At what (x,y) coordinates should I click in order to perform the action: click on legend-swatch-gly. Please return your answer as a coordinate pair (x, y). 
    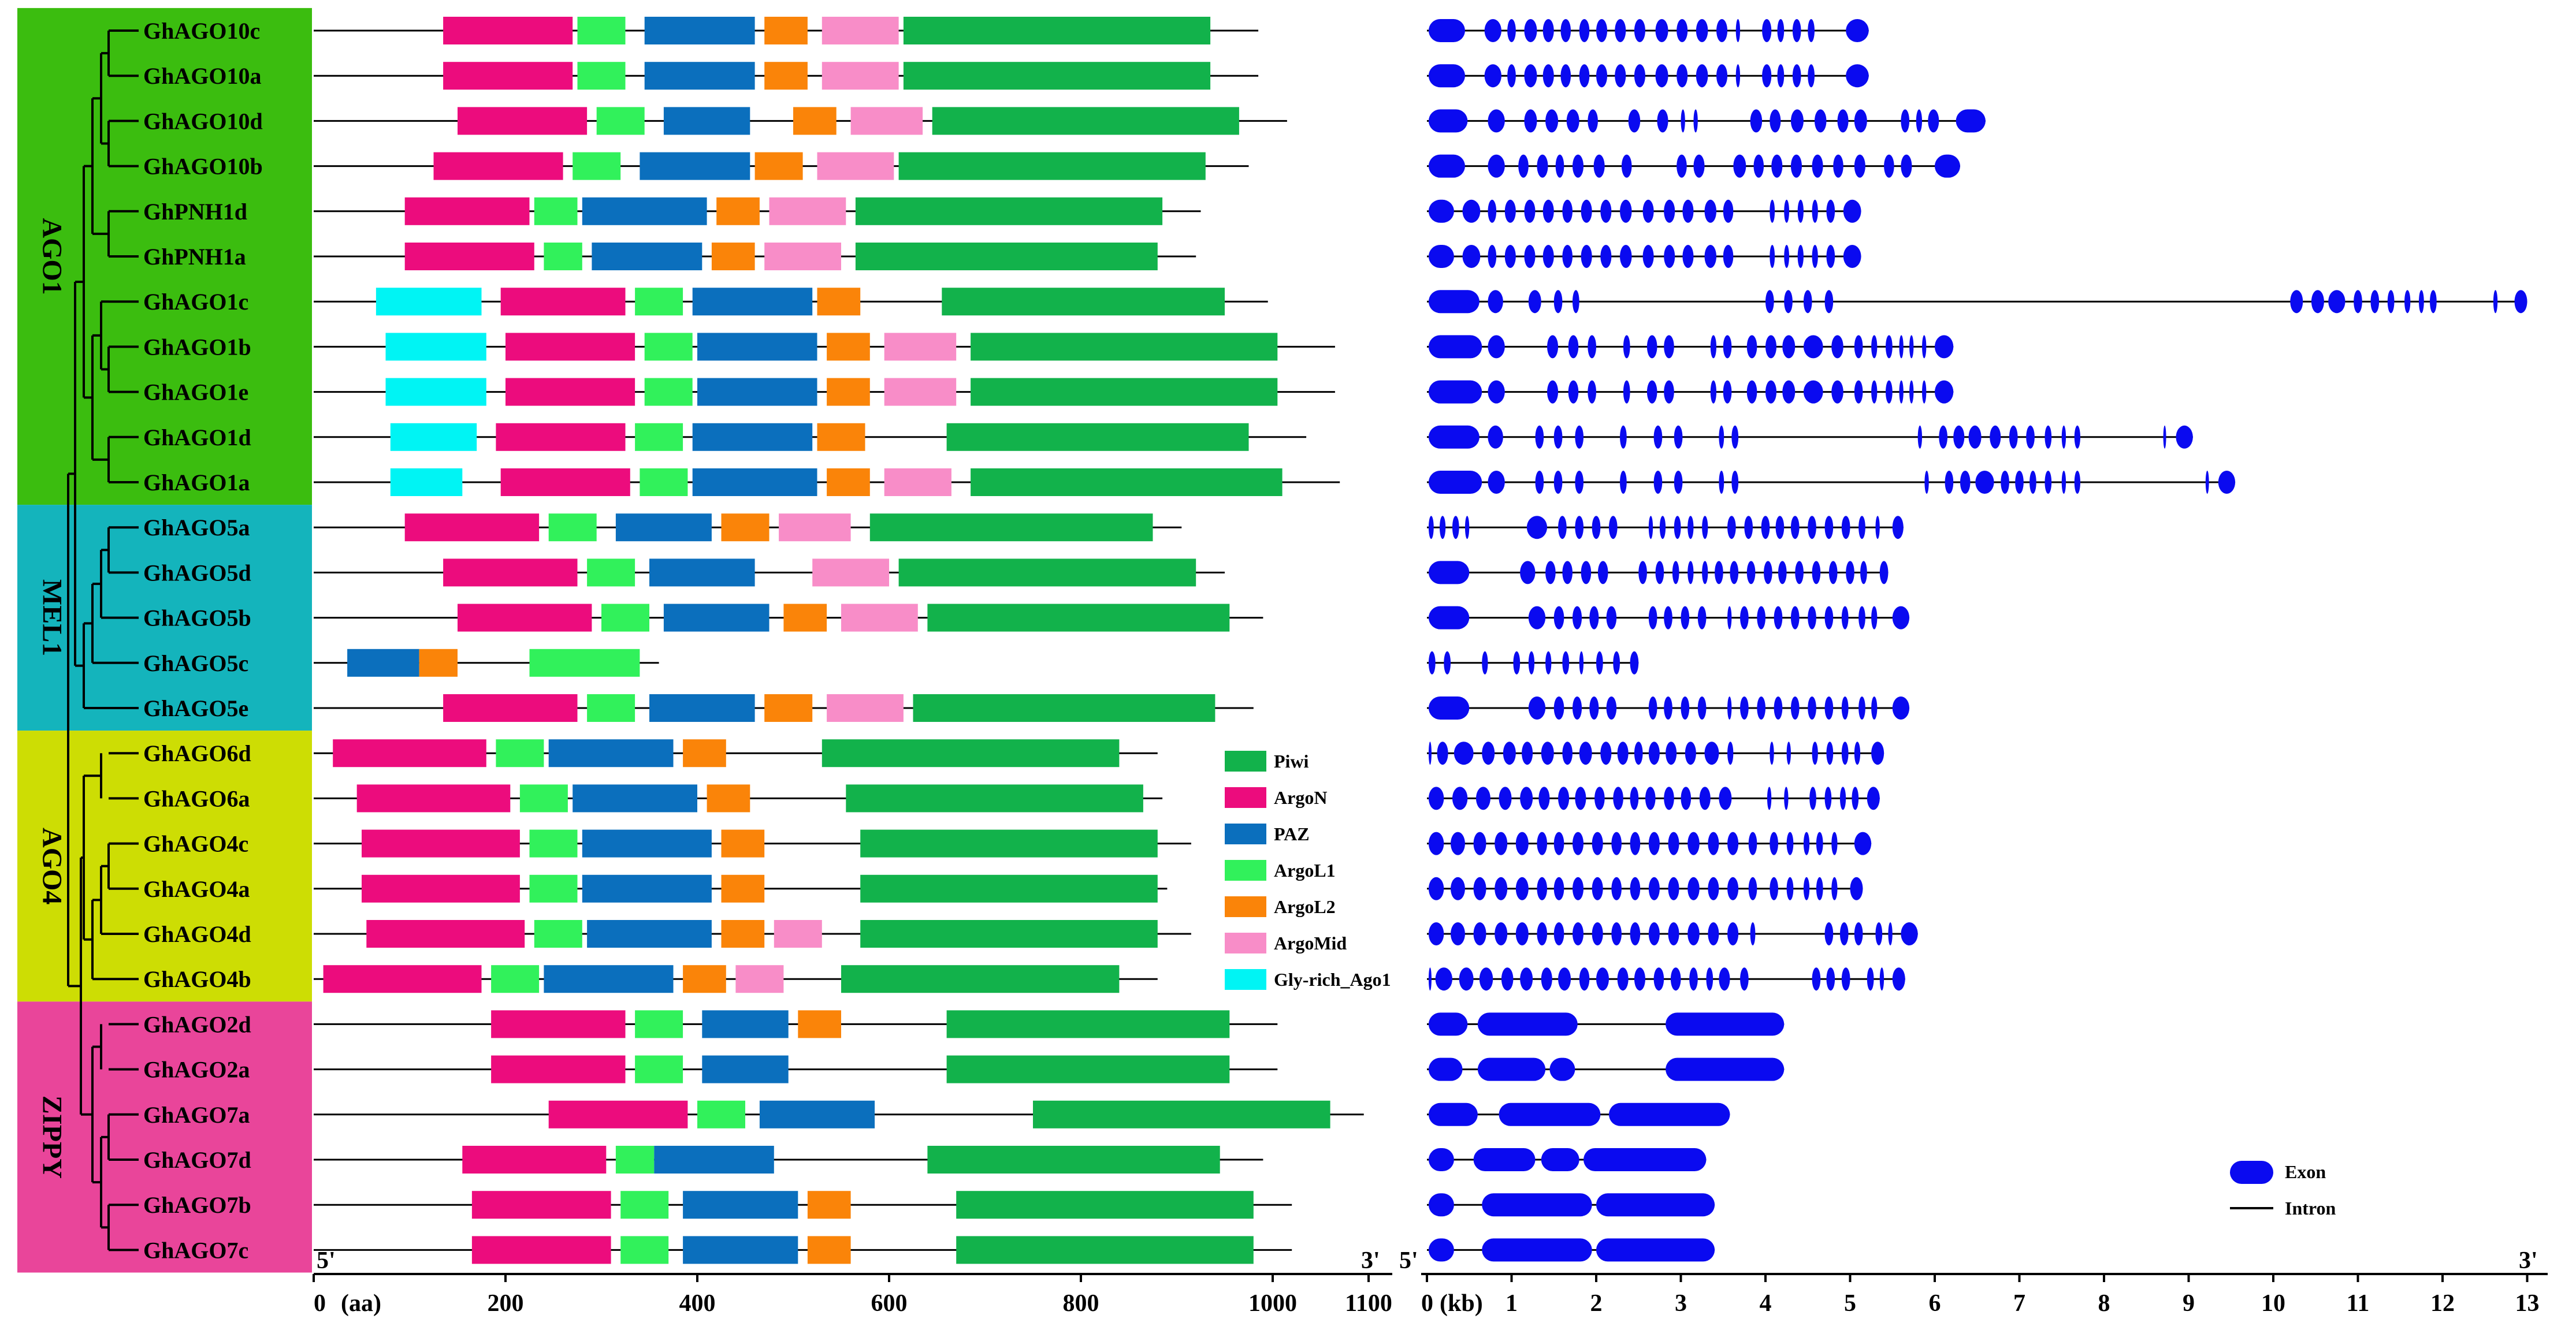
    Looking at the image, I should click on (1245, 980).